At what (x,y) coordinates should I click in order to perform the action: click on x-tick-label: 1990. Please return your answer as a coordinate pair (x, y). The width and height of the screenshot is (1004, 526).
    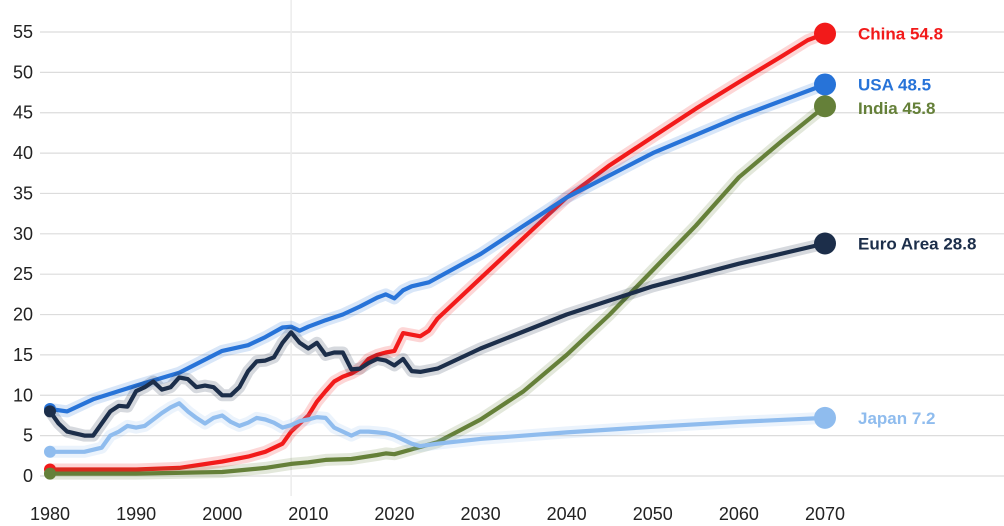
    Looking at the image, I should click on (136, 514).